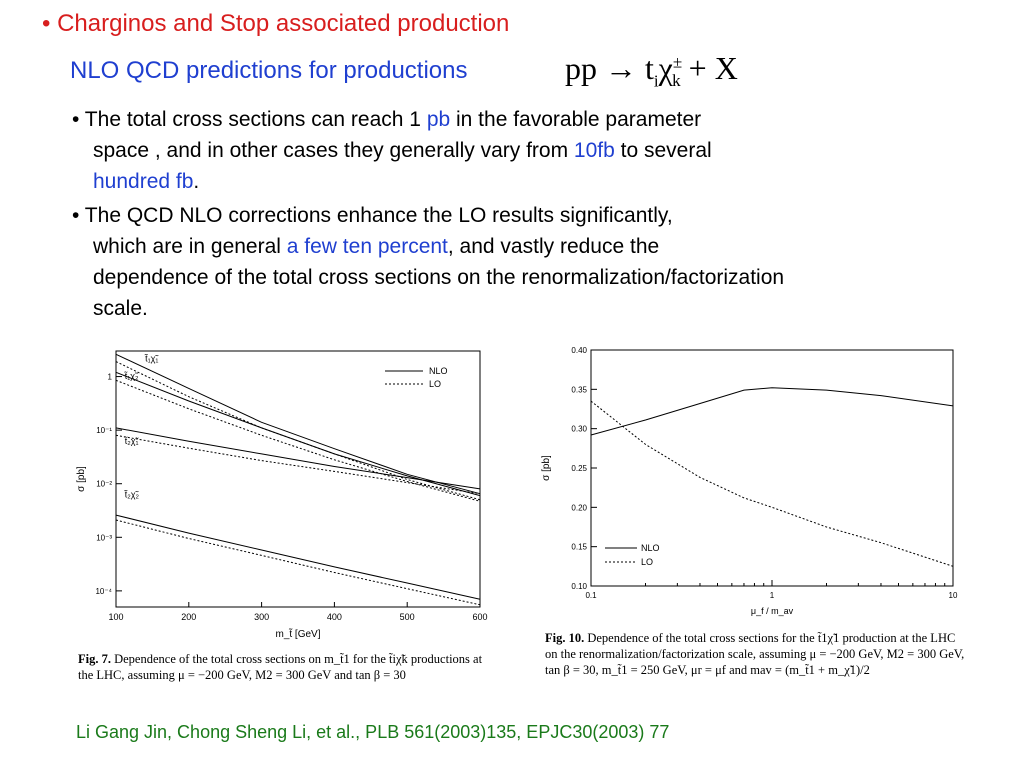 This screenshot has height=768, width=1024. I want to click on fig10-ytick-label: 0.40, so click(579, 350).